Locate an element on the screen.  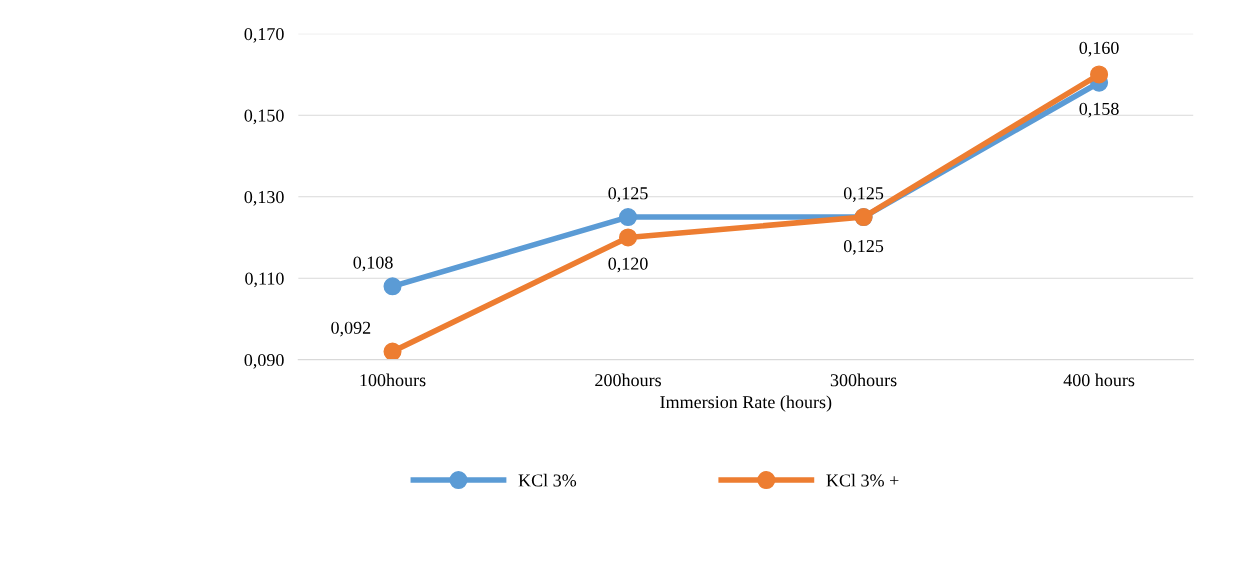
data-label: 0,120 is located at coordinates (628, 265).